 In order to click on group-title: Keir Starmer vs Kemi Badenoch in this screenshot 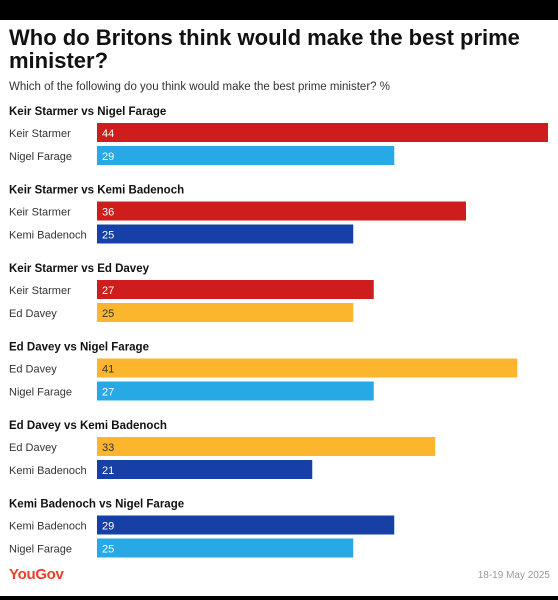, I will do `click(96, 191)`.